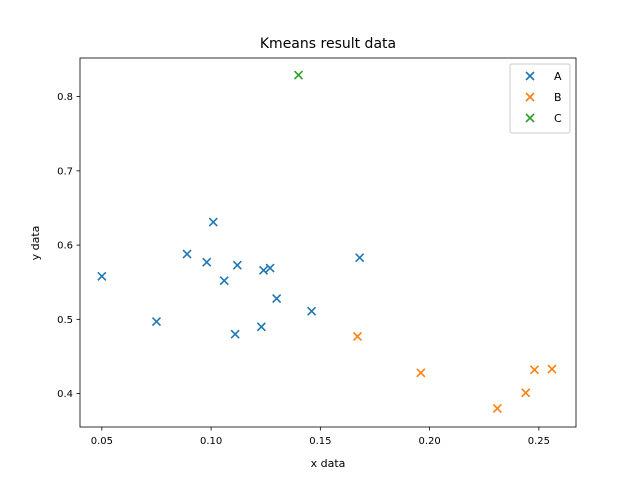 The height and width of the screenshot is (480, 640). Describe the element at coordinates (211, 441) in the screenshot. I see `x-tick-label: 0.10` at that location.